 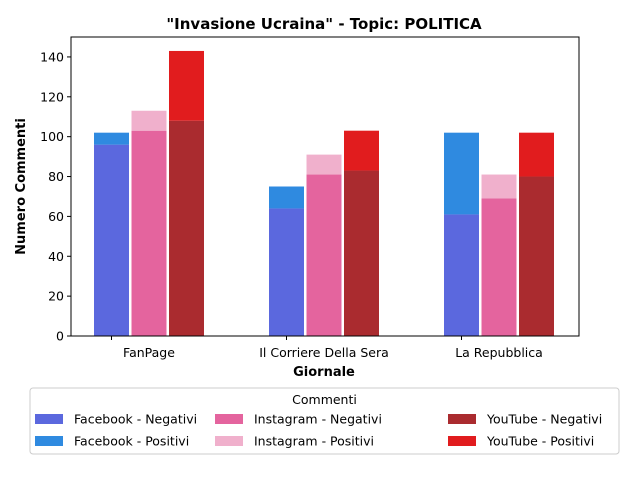 What do you see at coordinates (499, 267) in the screenshot?
I see `bar-instagram-negativi-la-repubblica` at bounding box center [499, 267].